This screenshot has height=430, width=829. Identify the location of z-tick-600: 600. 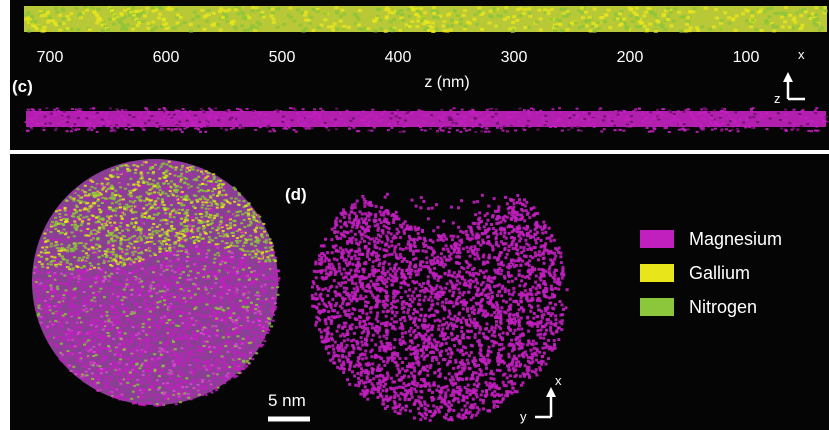
(166, 57).